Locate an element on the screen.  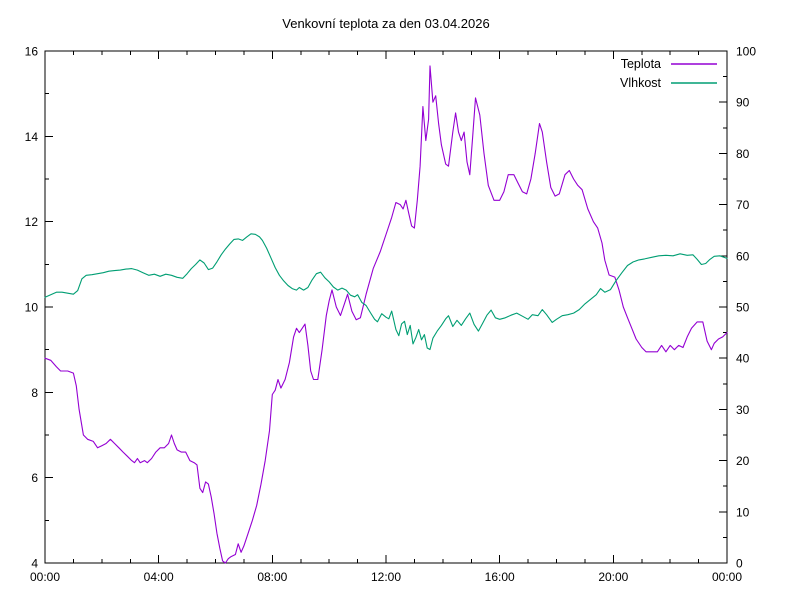
y-left-tick-label: 8 is located at coordinates (34, 393).